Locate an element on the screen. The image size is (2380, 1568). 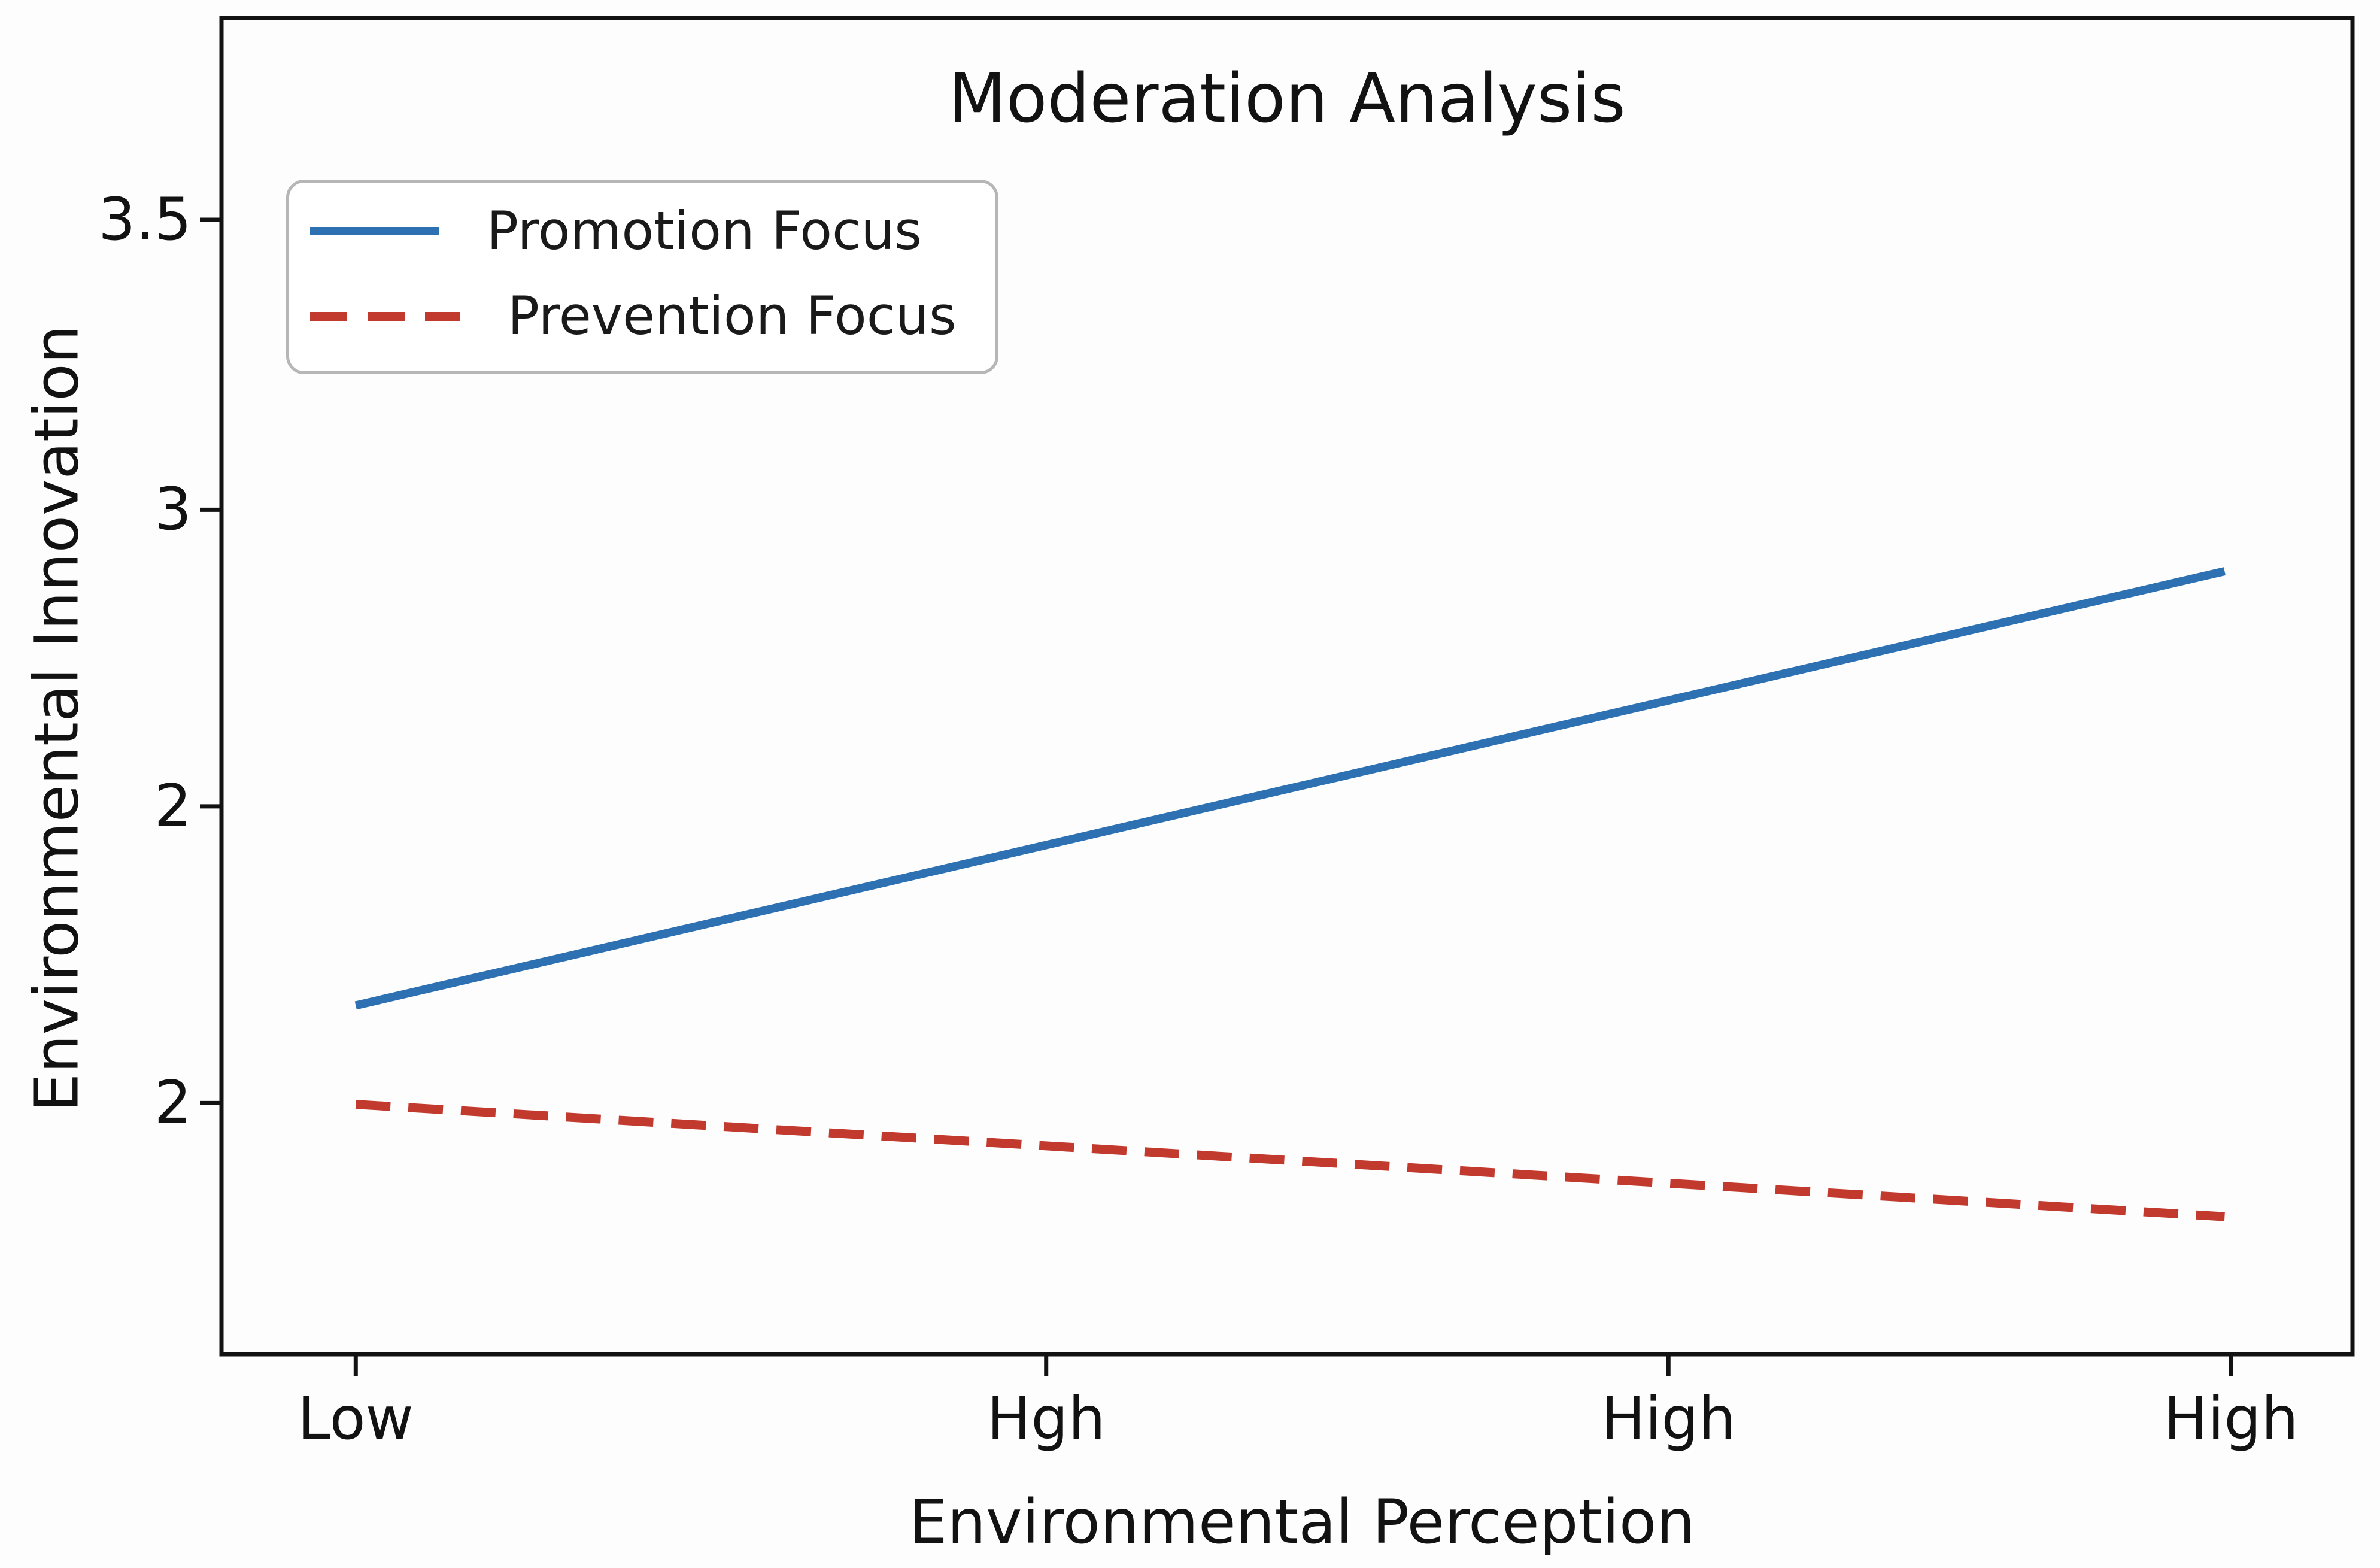
y-axis-label: Environmental Innovation is located at coordinates (57, 718).